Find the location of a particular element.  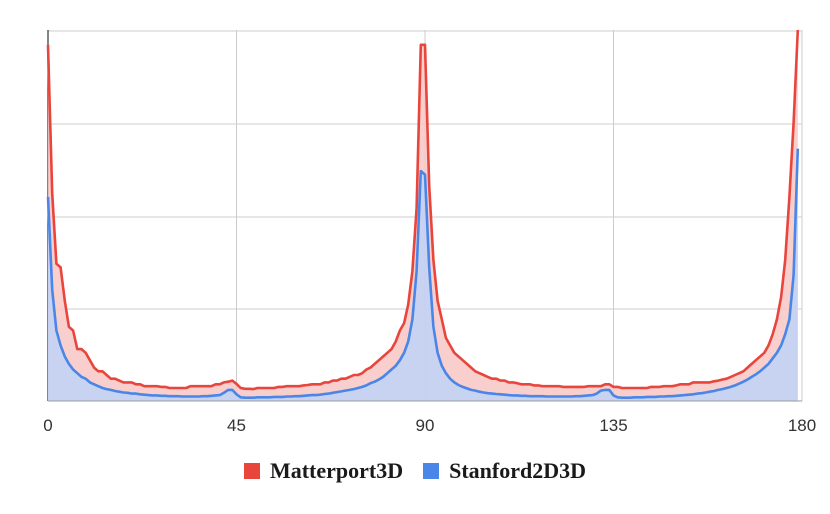

x-tick-label: 0 is located at coordinates (47, 425).